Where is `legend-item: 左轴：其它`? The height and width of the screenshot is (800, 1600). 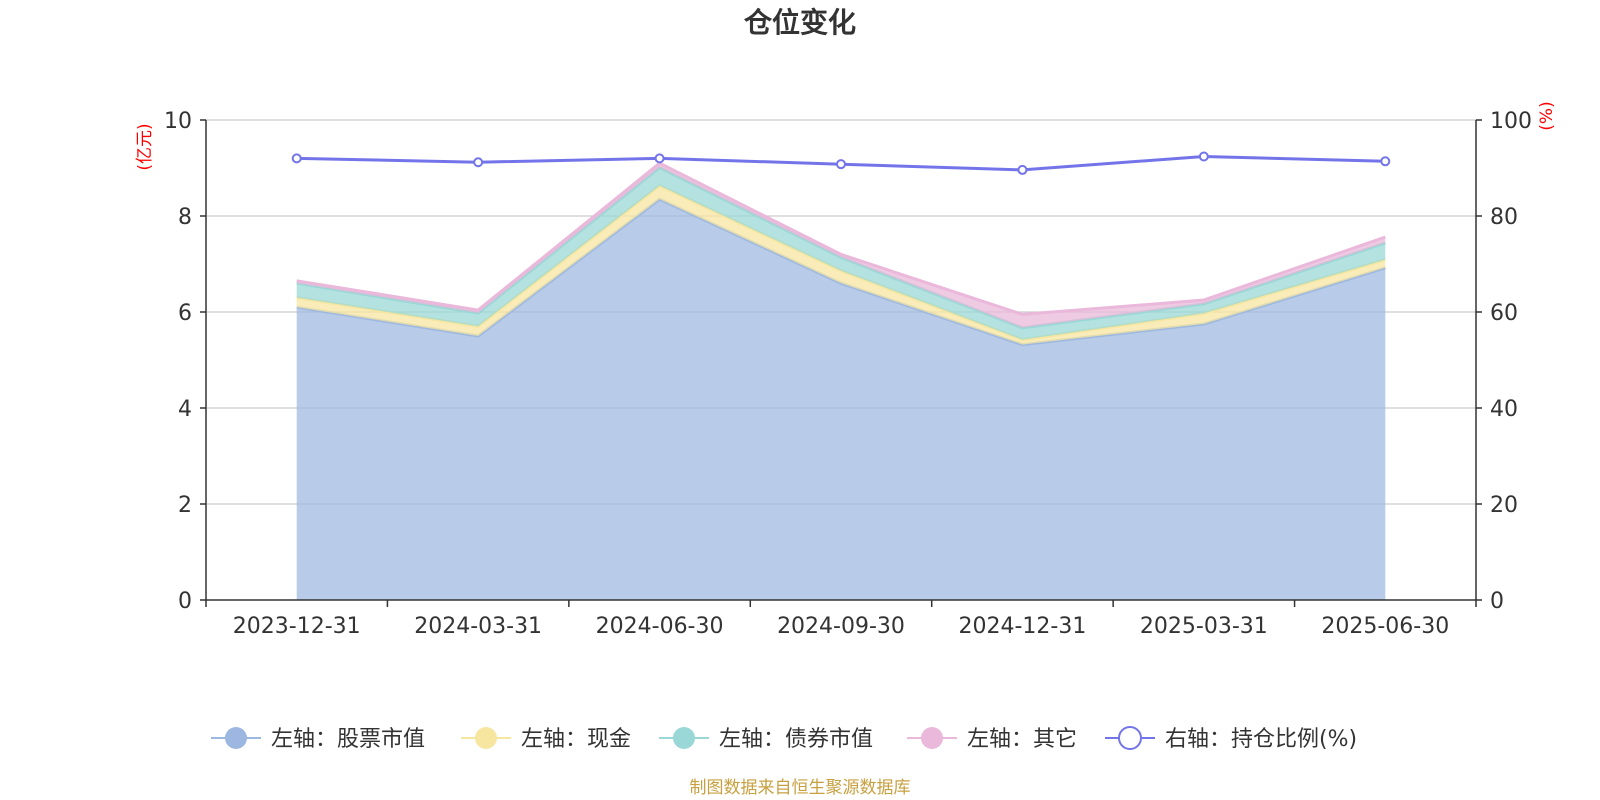 legend-item: 左轴：其它 is located at coordinates (992, 739).